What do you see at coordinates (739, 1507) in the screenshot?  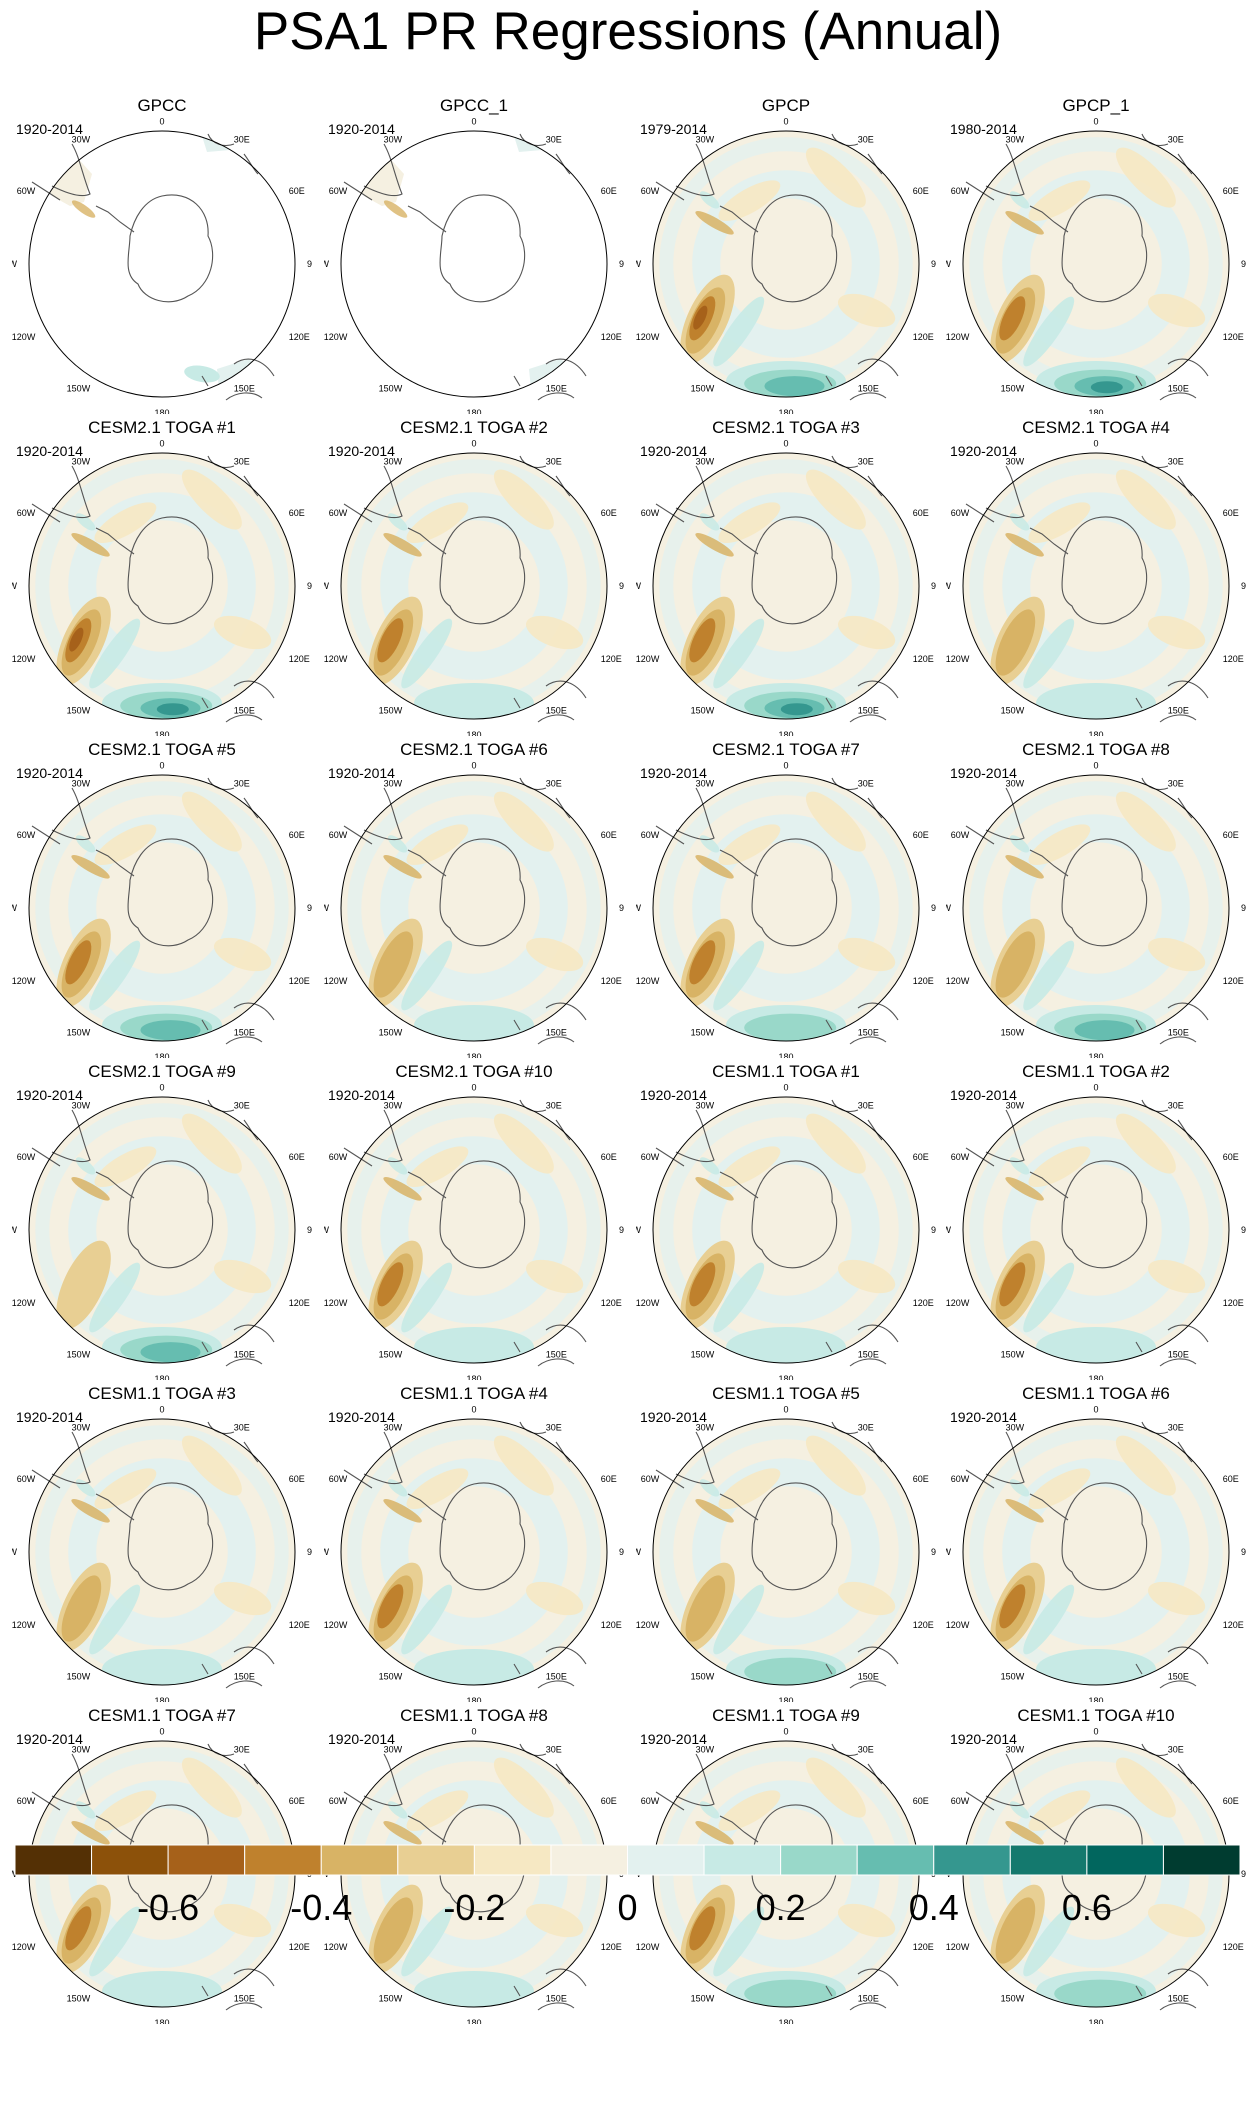 I see `peninsula-coastline` at bounding box center [739, 1507].